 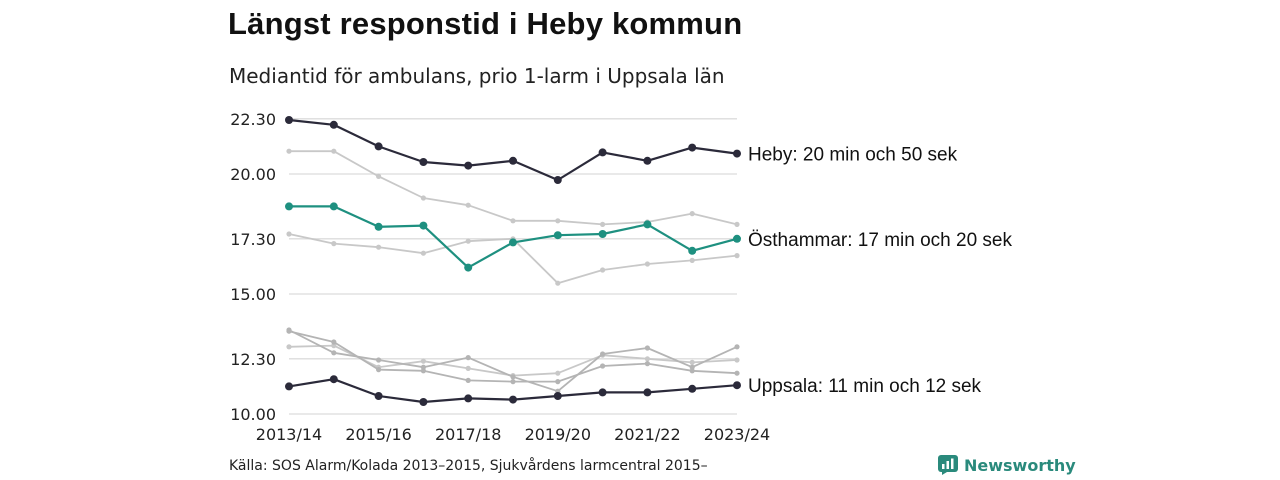 I want to click on series-label-östhammar: Östhammar: 17 min och 20 sek, so click(x=880, y=240).